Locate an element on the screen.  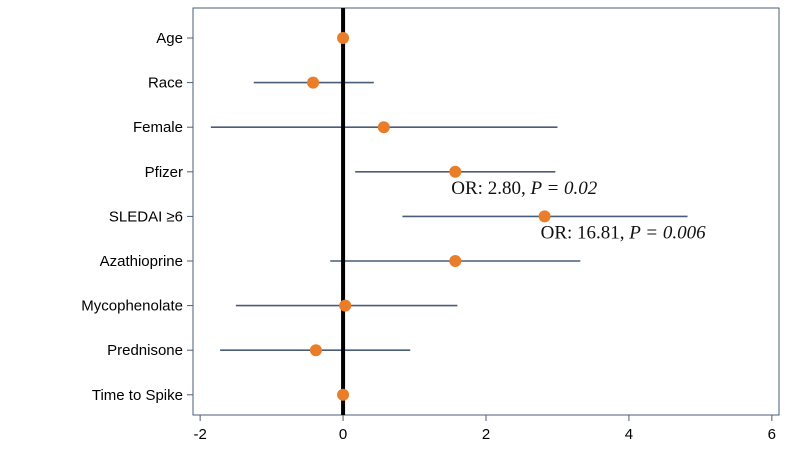
category-label: Female is located at coordinates (158, 127).